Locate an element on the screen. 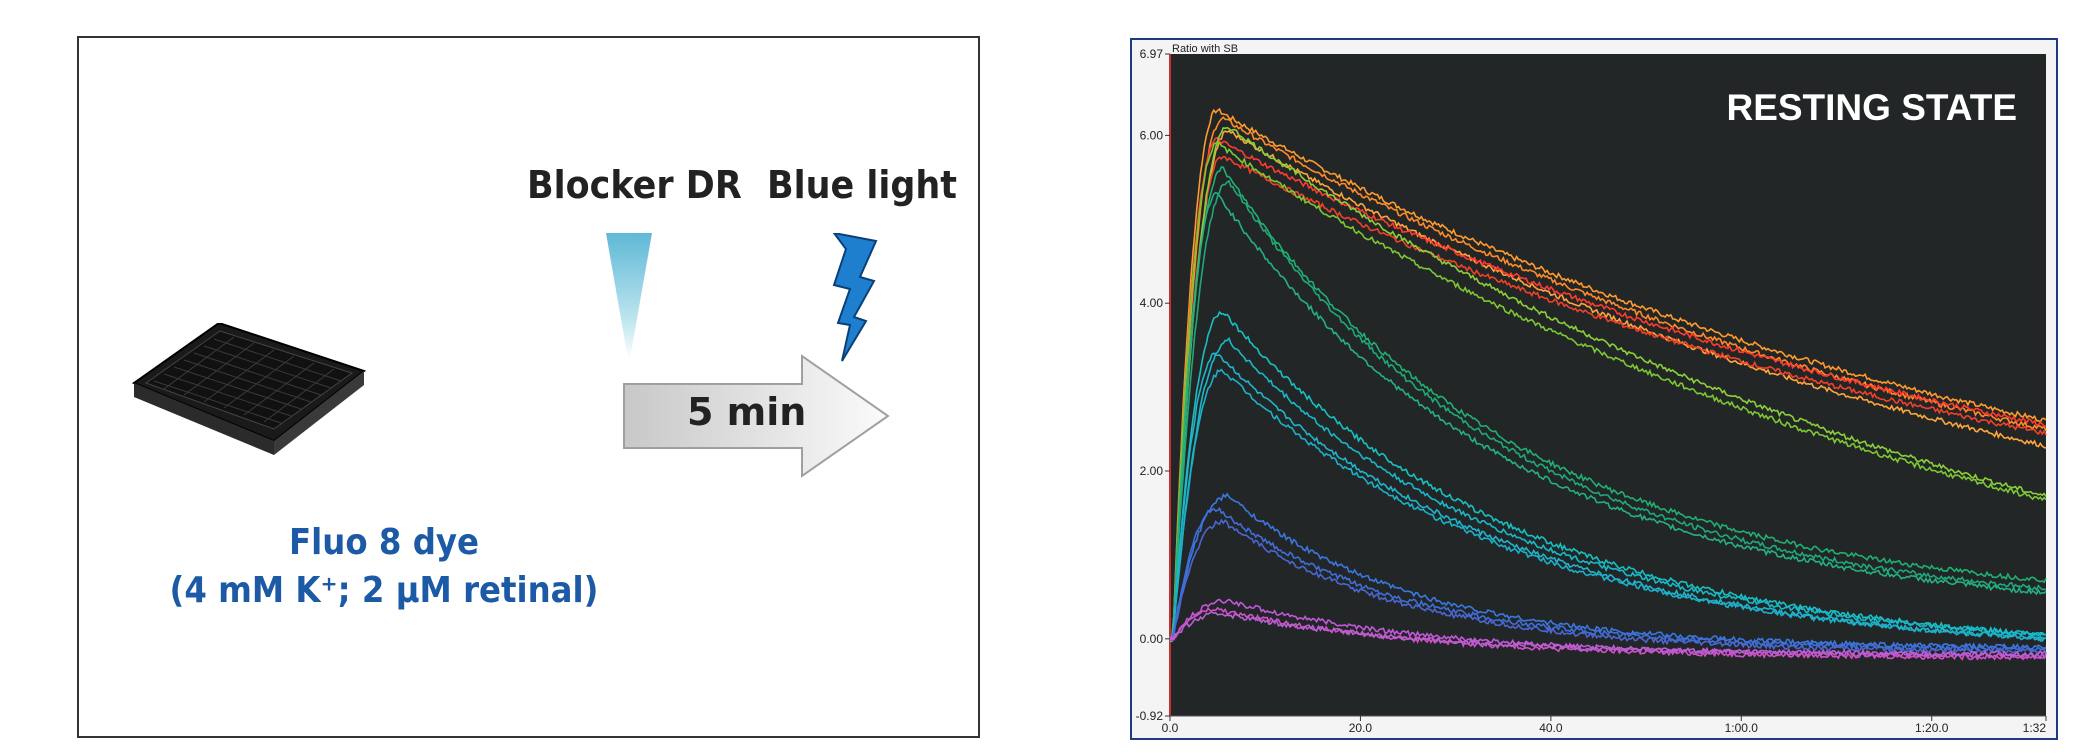  y-tick-label: 6.00 is located at coordinates (1152, 135).